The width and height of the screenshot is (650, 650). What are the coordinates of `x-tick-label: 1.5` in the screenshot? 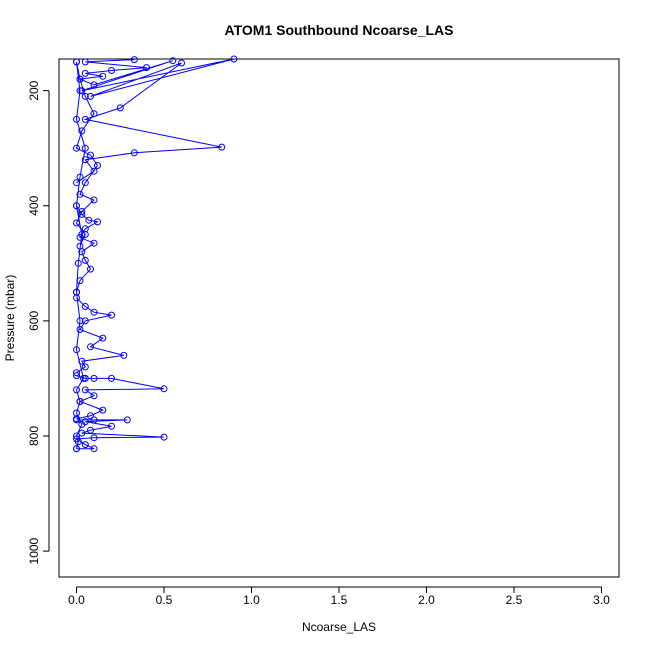 It's located at (339, 600).